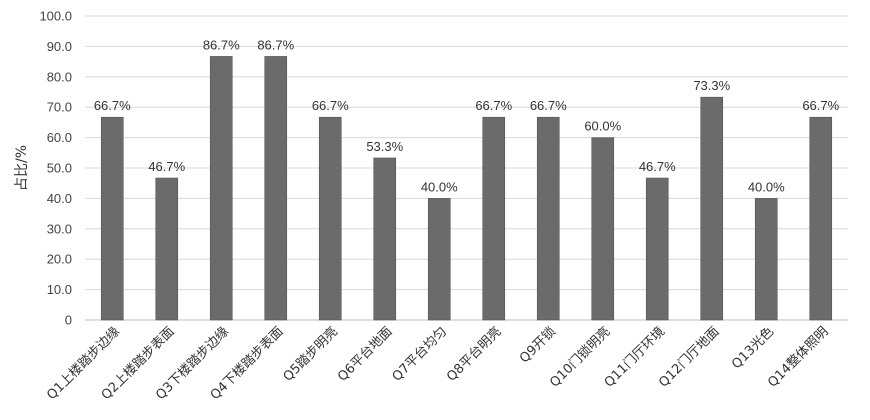 This screenshot has width=870, height=420. I want to click on y-tick-label: 40.0, so click(59, 198).